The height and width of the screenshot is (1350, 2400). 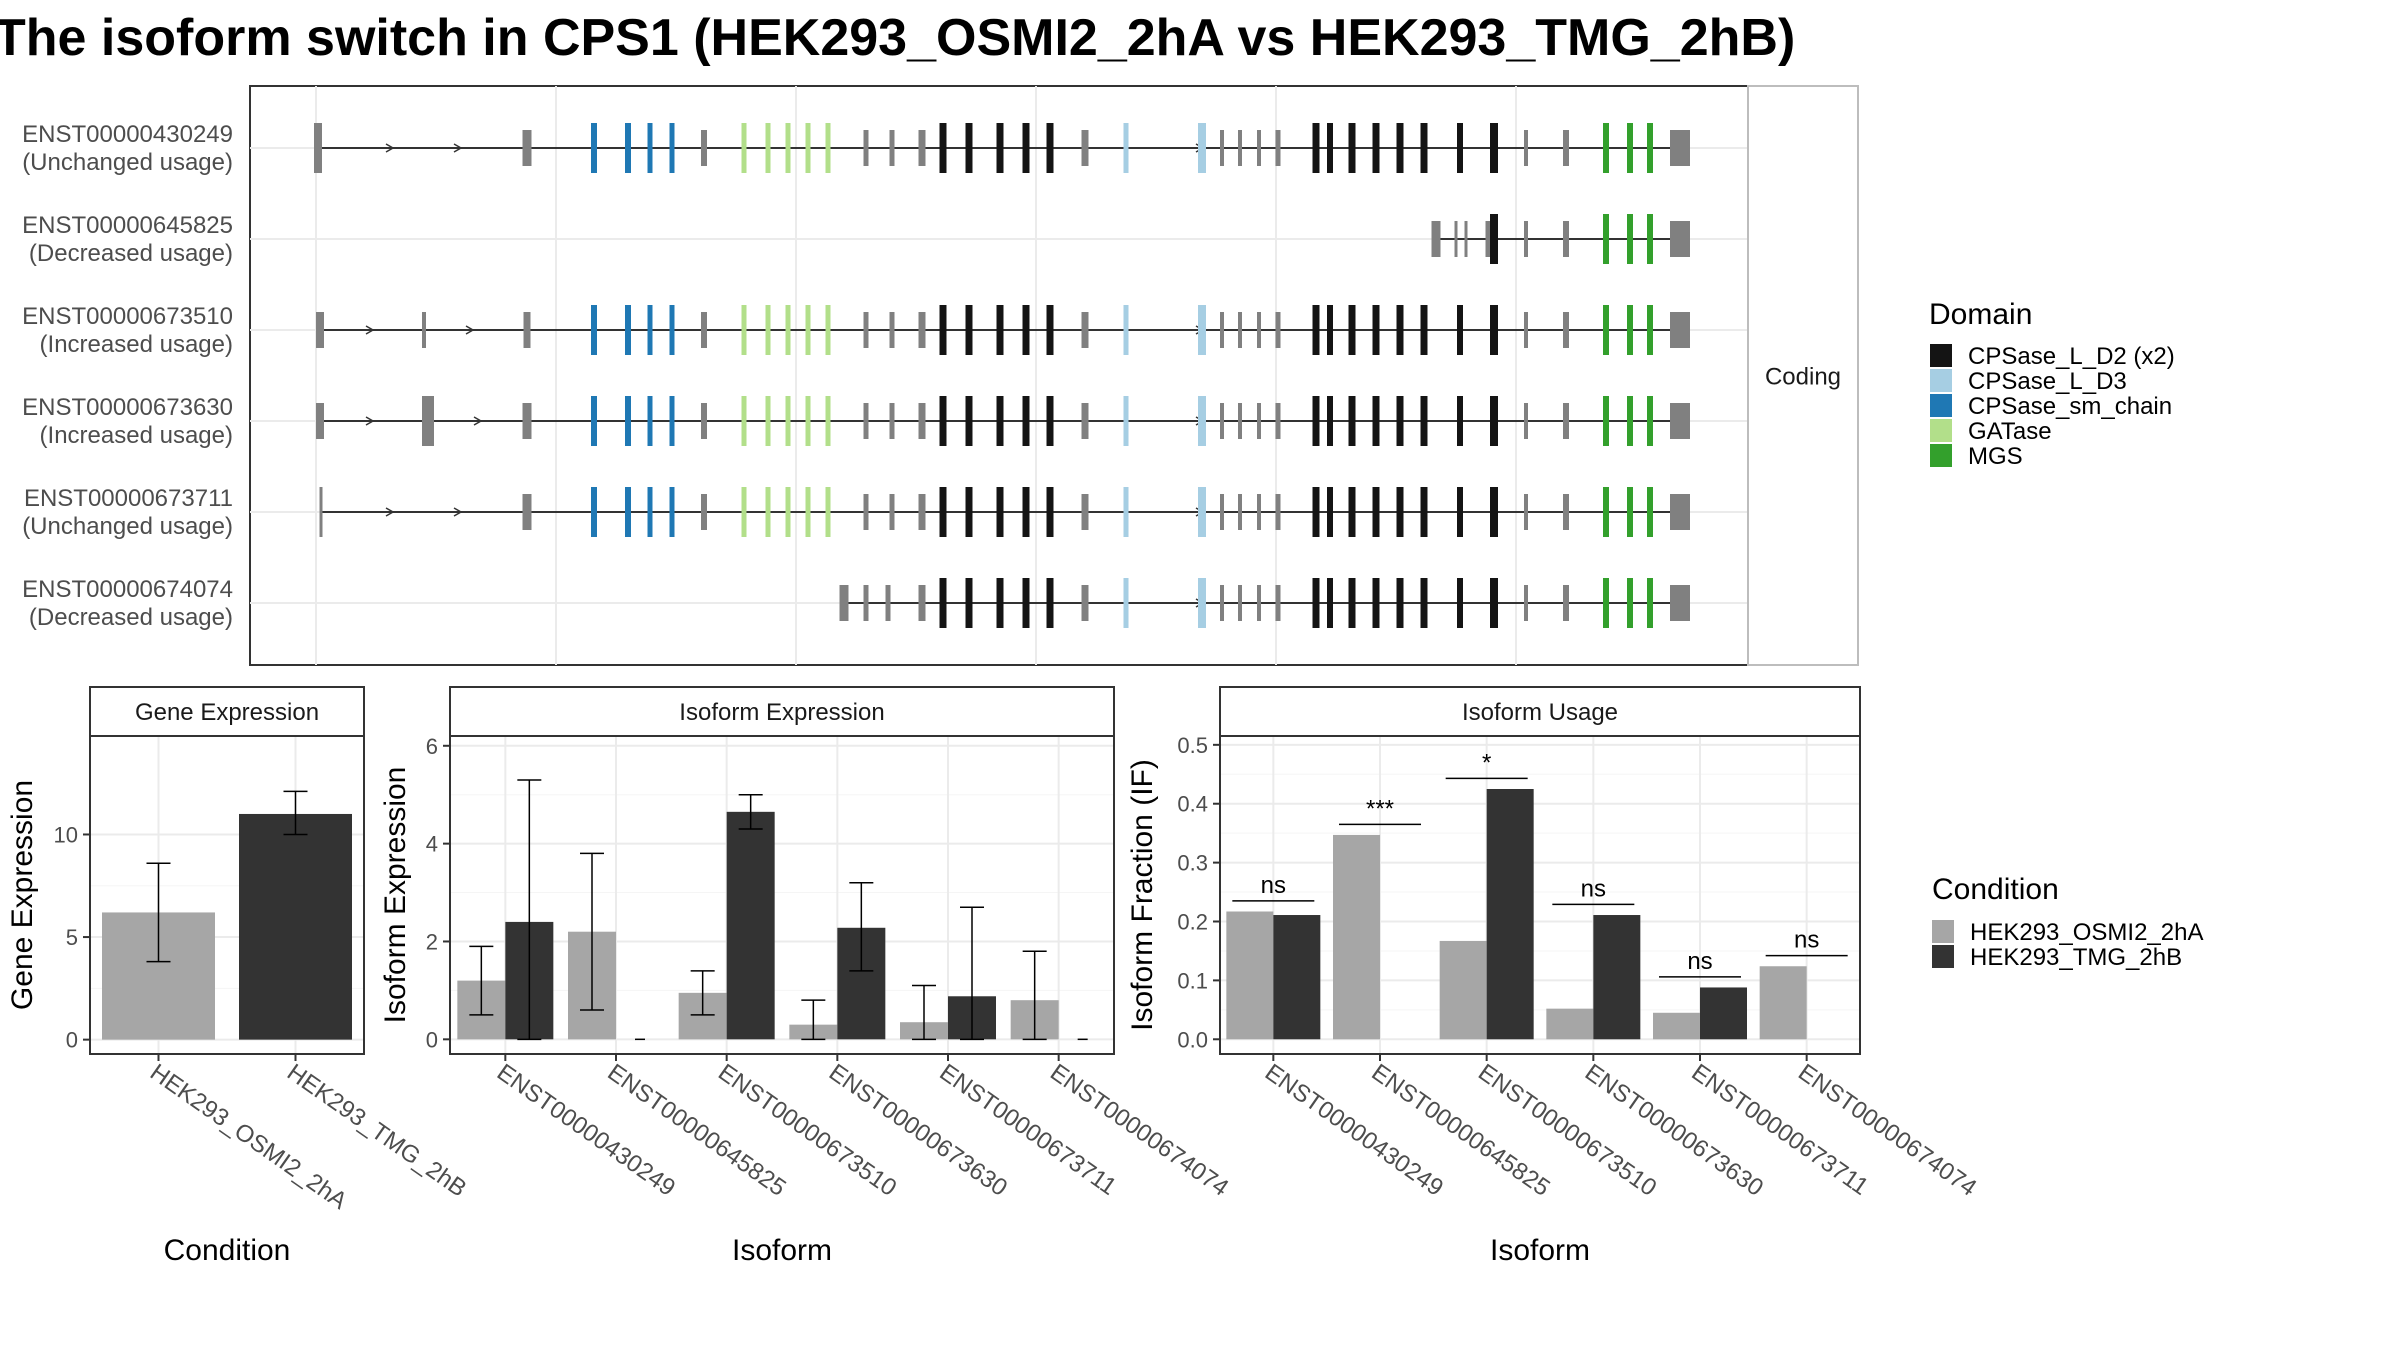 I want to click on panel-strip-label: Isoform Usage, so click(x=1540, y=712).